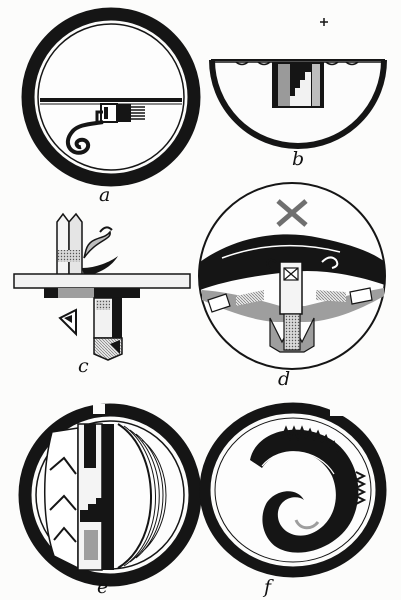  I want to click on figure-b-drawing, so click(298, 83).